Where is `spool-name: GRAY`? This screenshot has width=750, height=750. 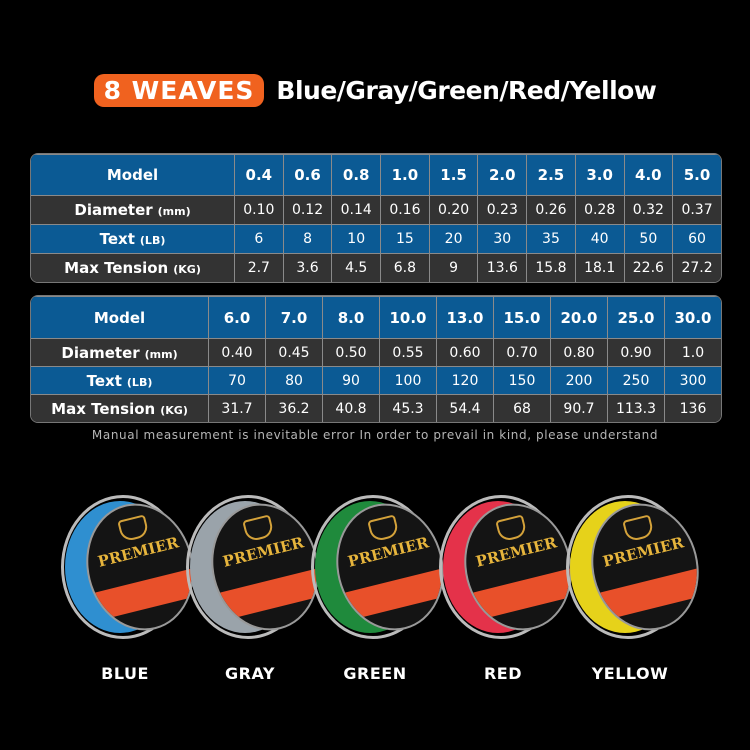
spool-name: GRAY is located at coordinates (250, 673).